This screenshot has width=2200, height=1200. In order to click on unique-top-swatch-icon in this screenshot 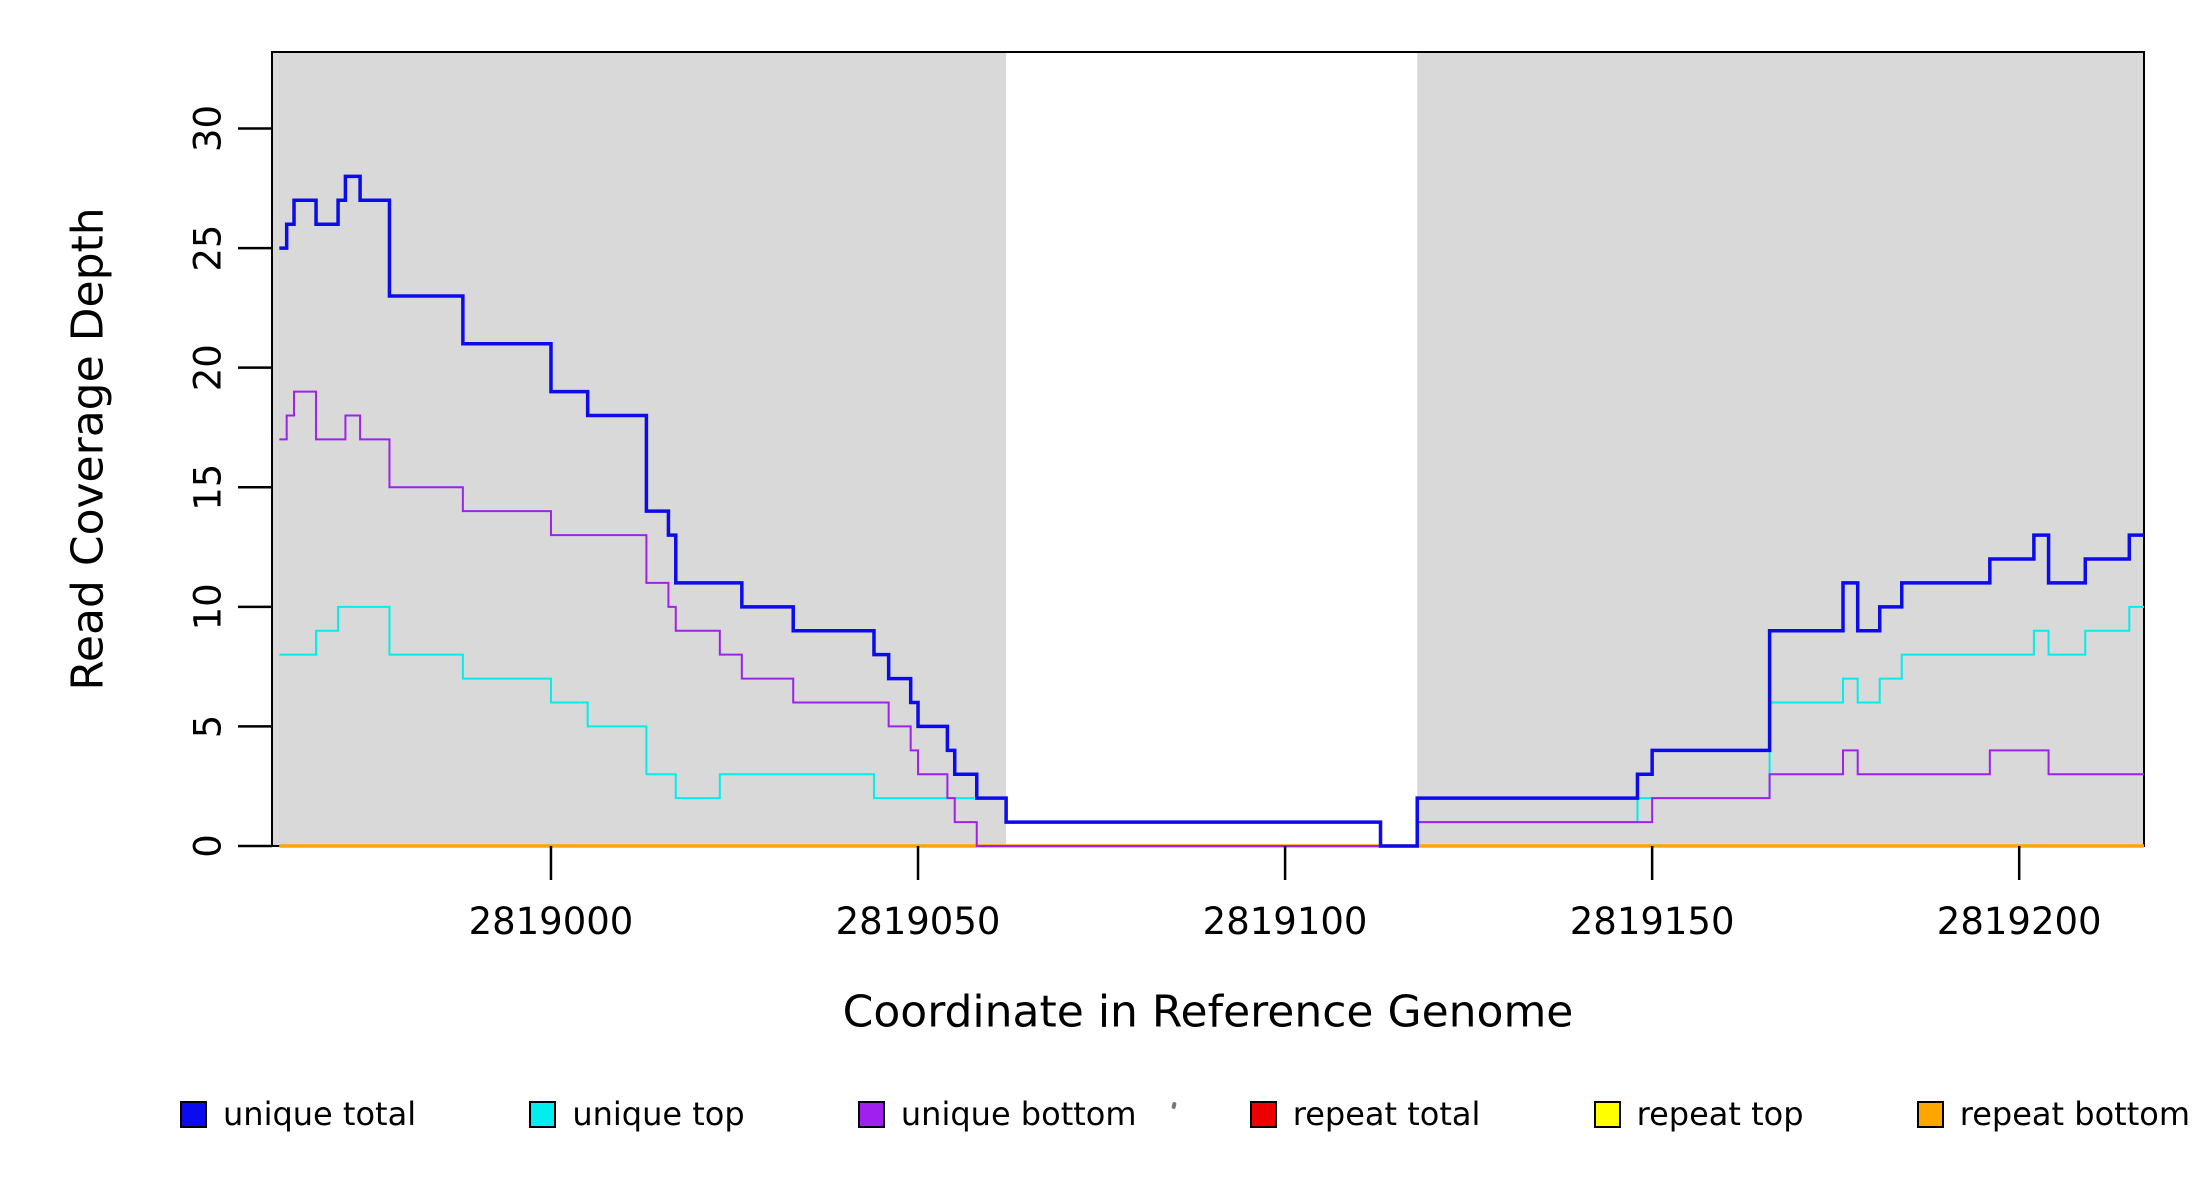, I will do `click(543, 1114)`.